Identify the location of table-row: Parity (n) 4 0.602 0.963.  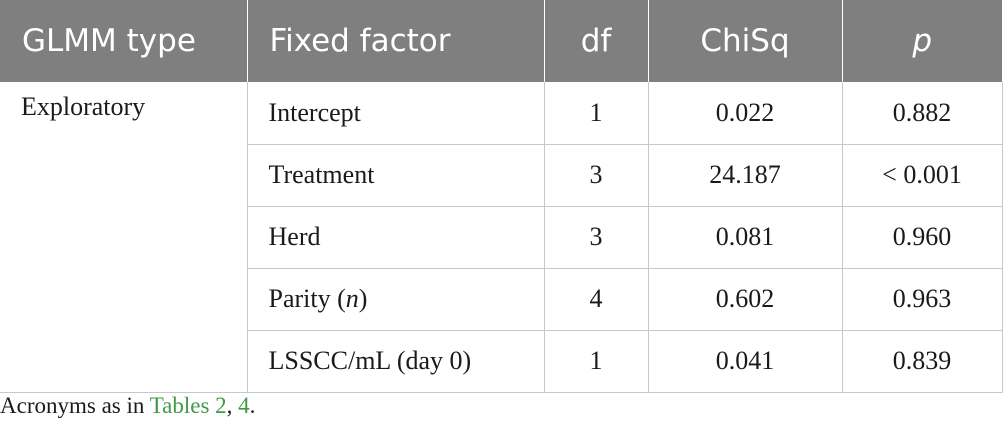
(501, 299).